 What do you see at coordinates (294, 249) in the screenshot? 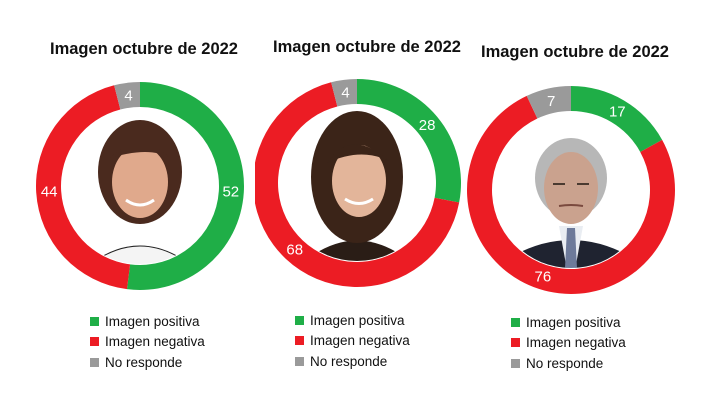
I see `data-label-negative: 68` at bounding box center [294, 249].